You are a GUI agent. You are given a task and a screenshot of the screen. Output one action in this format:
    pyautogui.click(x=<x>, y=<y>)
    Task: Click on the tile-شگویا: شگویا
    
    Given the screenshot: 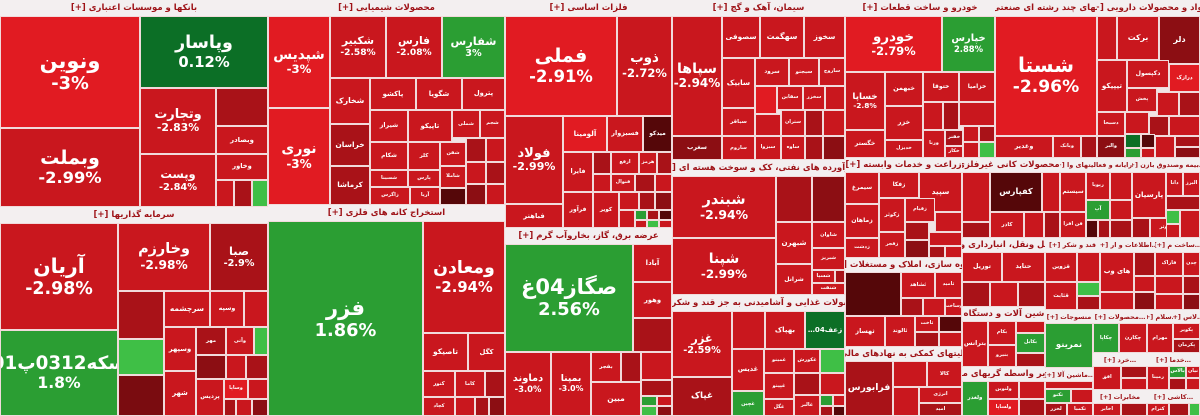 What is the action you would take?
    pyautogui.click(x=439, y=94)
    